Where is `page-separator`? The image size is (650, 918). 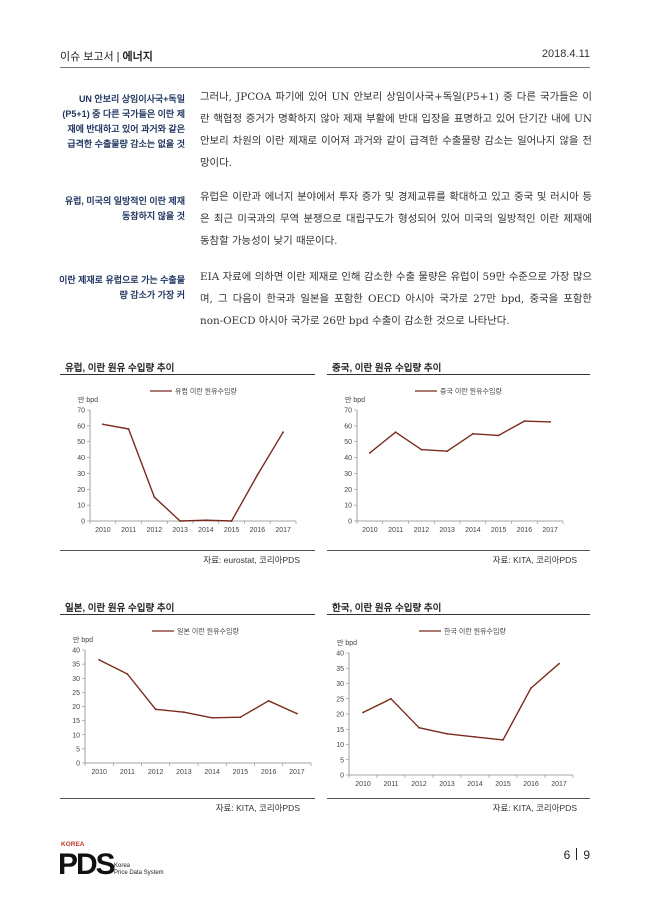
page-separator is located at coordinates (577, 854).